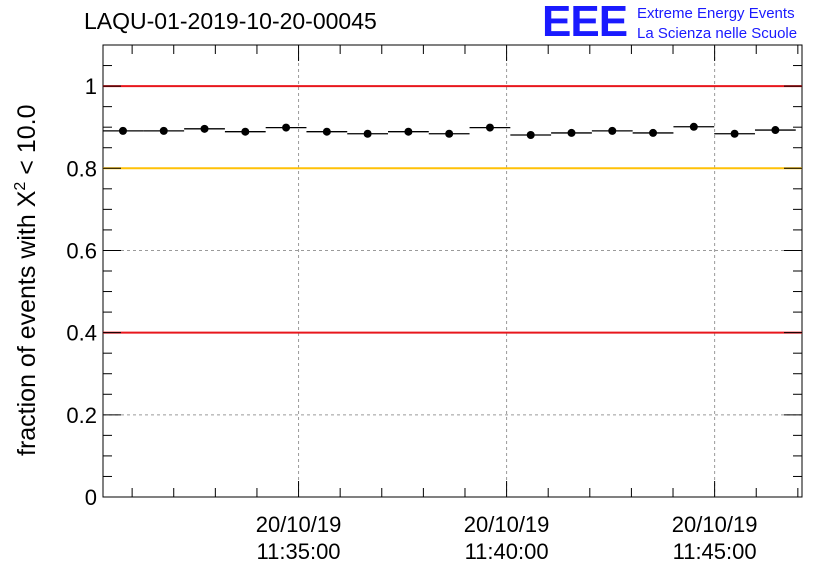 The height and width of the screenshot is (572, 836). I want to click on y-tick-label: 0.2, so click(81, 415).